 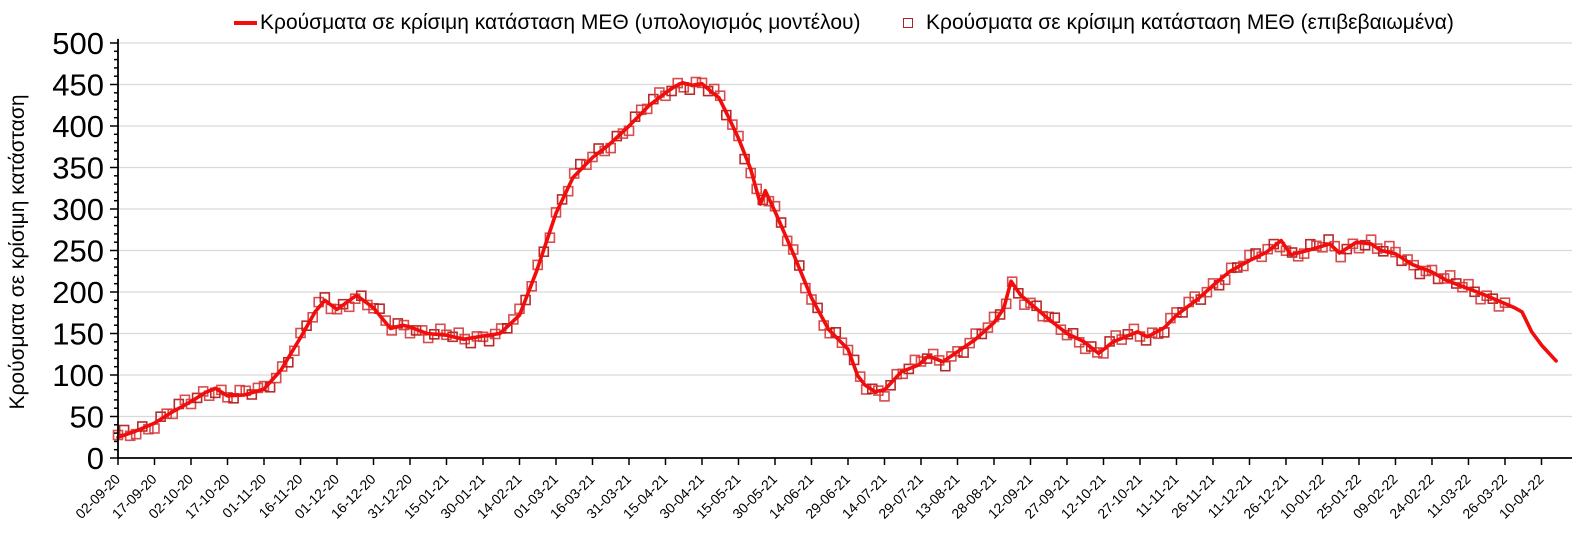 What do you see at coordinates (95, 458) in the screenshot?
I see `y-tick-label: 0` at bounding box center [95, 458].